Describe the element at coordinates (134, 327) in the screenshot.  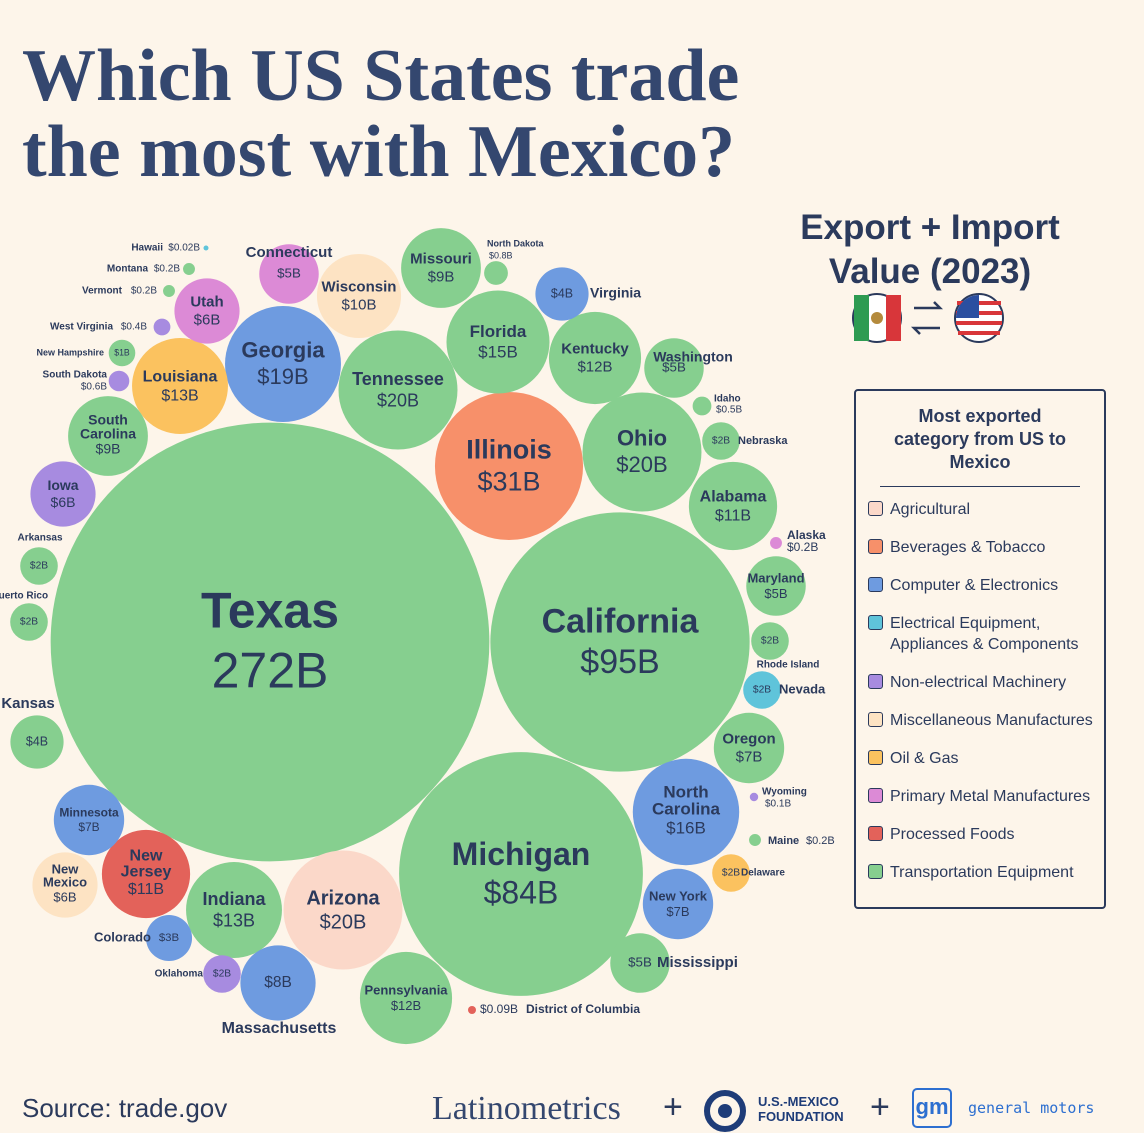
I see `state-value: $0.4B` at that location.